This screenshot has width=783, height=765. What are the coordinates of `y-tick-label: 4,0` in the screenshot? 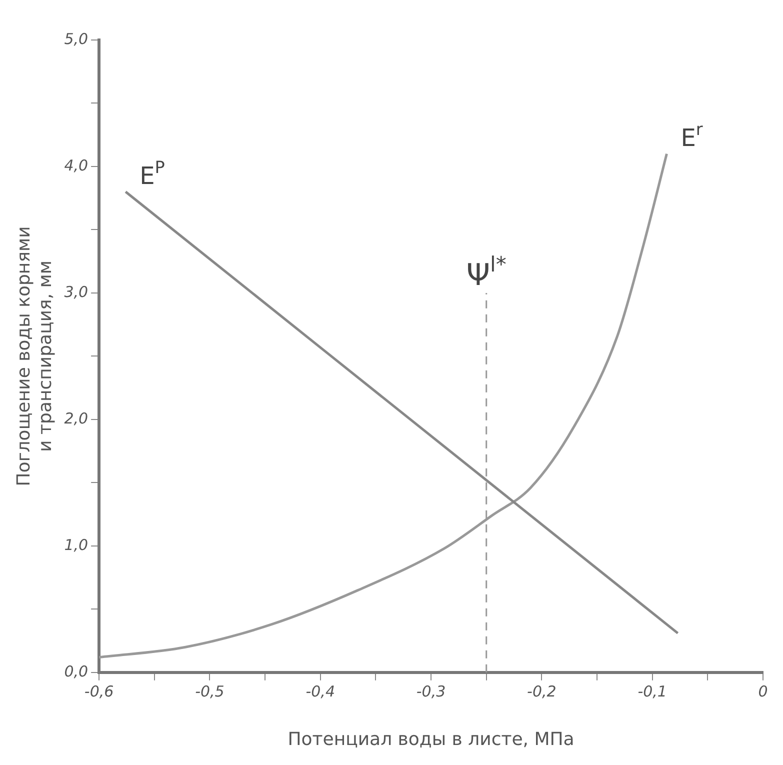 It's located at (76, 165).